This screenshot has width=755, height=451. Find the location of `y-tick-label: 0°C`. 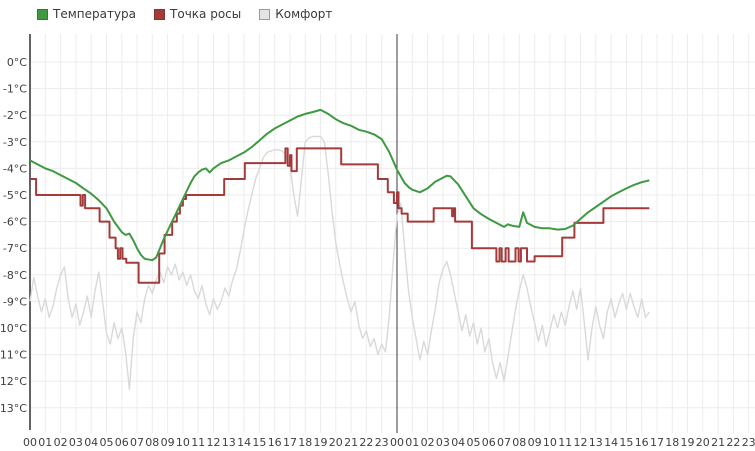

y-tick-label: 0°C is located at coordinates (17, 62).